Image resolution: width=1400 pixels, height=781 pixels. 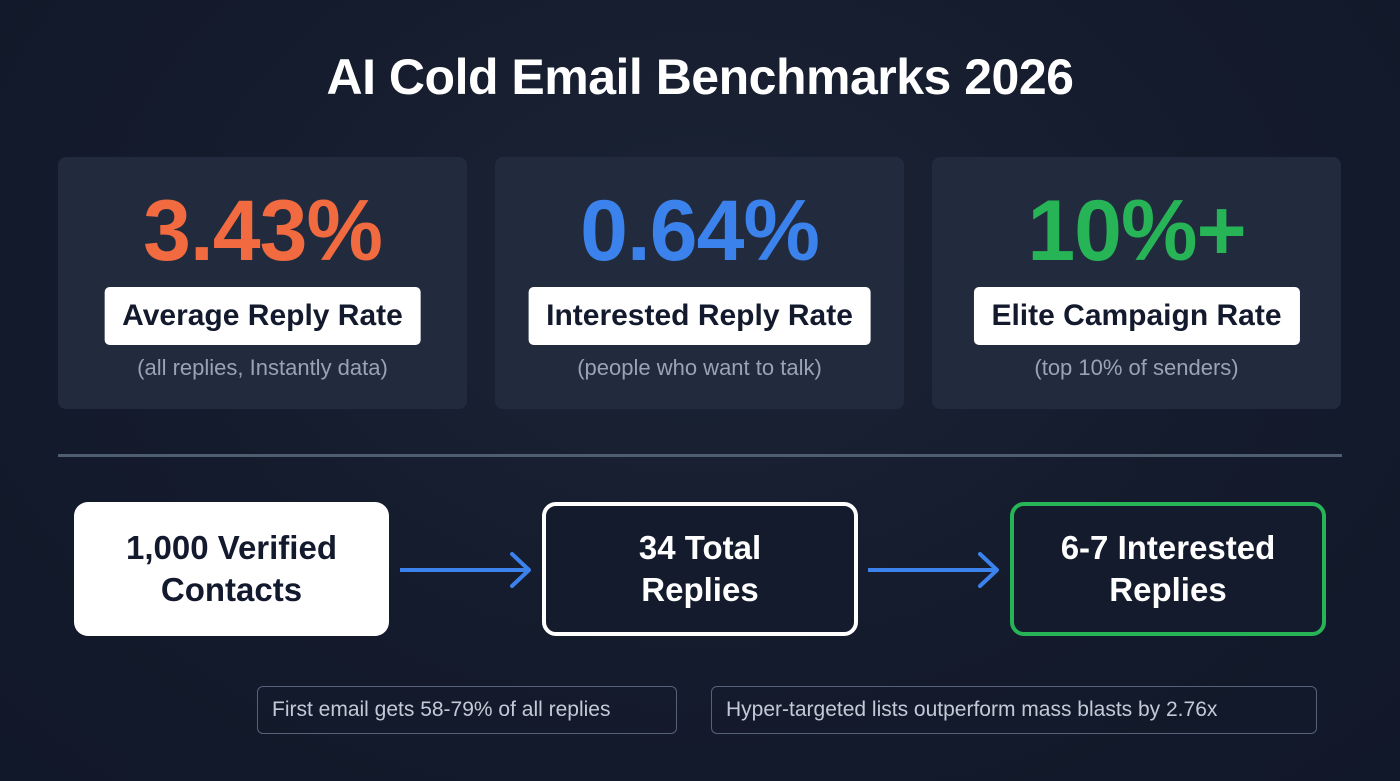 What do you see at coordinates (699, 316) in the screenshot?
I see `stat-label: Interested Reply Rate` at bounding box center [699, 316].